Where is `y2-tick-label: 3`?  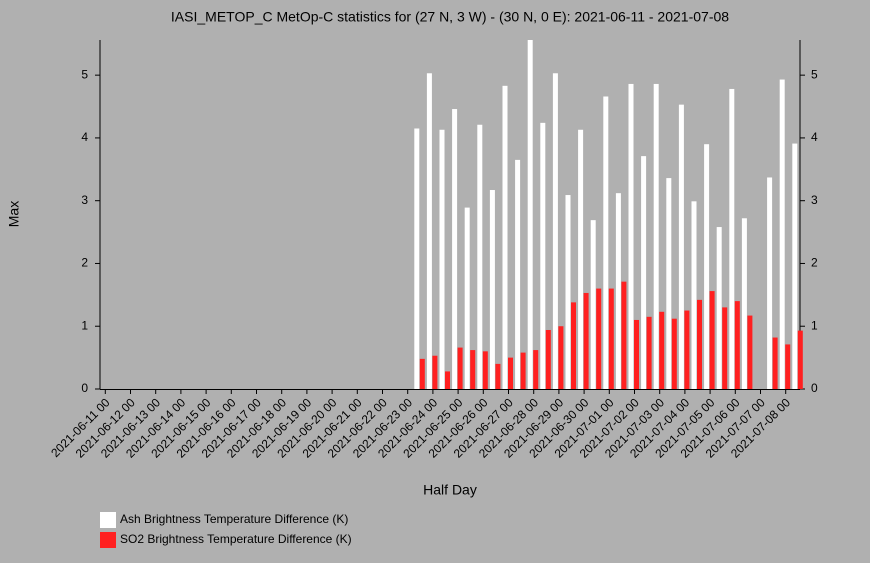 y2-tick-label: 3 is located at coordinates (814, 200).